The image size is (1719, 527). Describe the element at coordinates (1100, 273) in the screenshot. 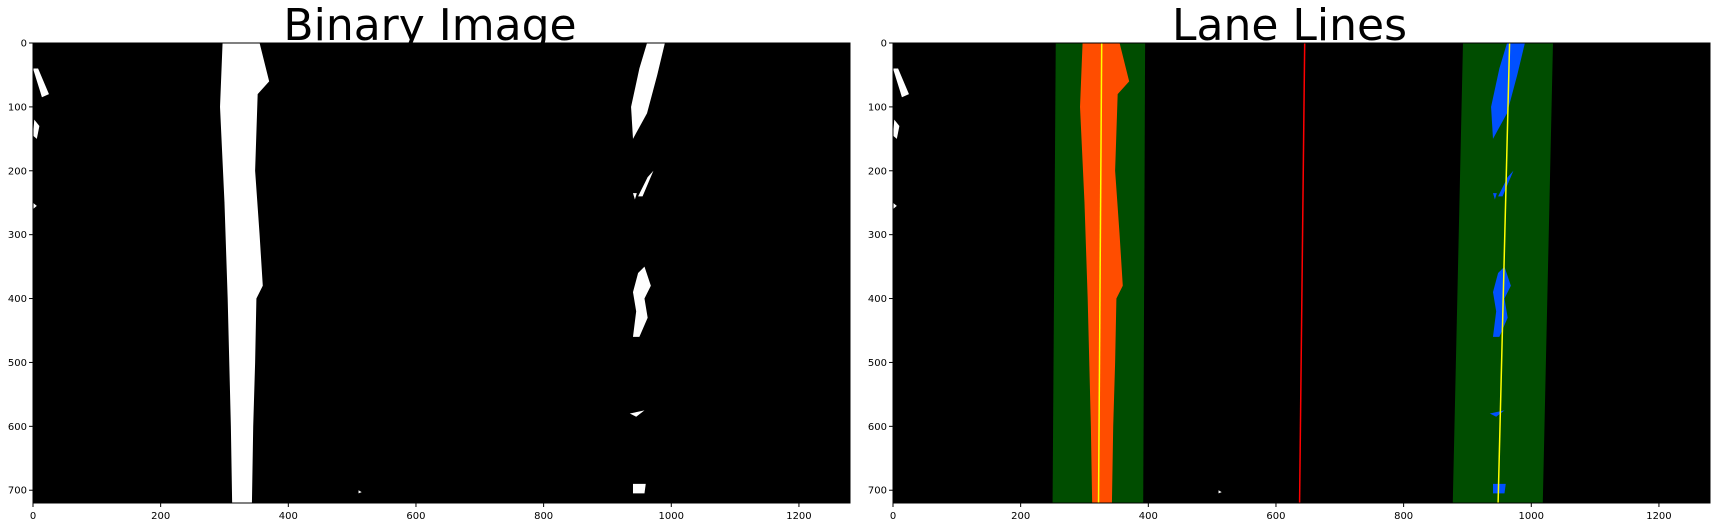

I see `left-fit-line` at that location.